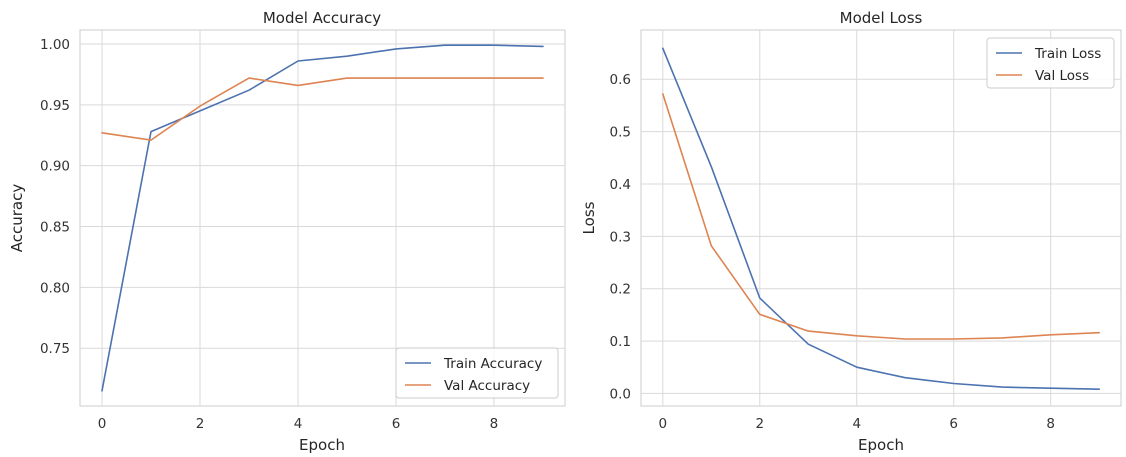  Describe the element at coordinates (55, 106) in the screenshot. I see `y-tick-label: 0.95` at that location.